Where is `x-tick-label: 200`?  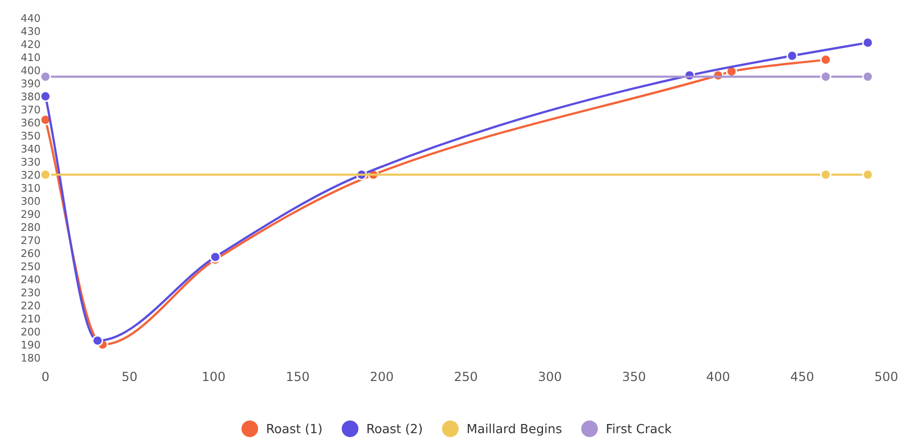 x-tick-label: 200 is located at coordinates (381, 377).